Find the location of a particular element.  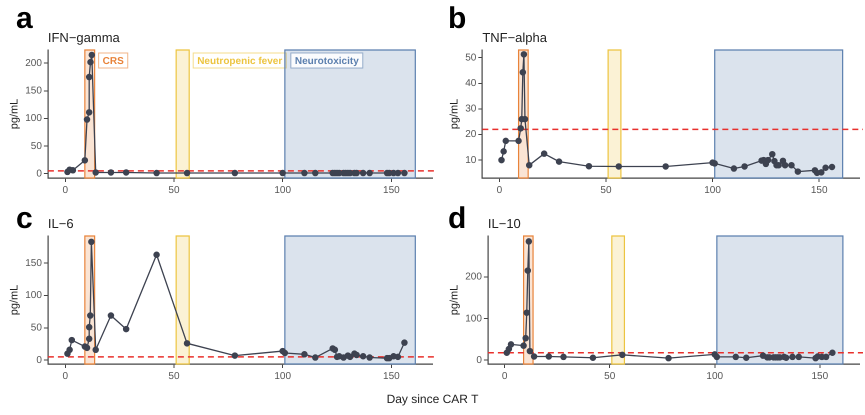

text: a is located at coordinates (24, 18).